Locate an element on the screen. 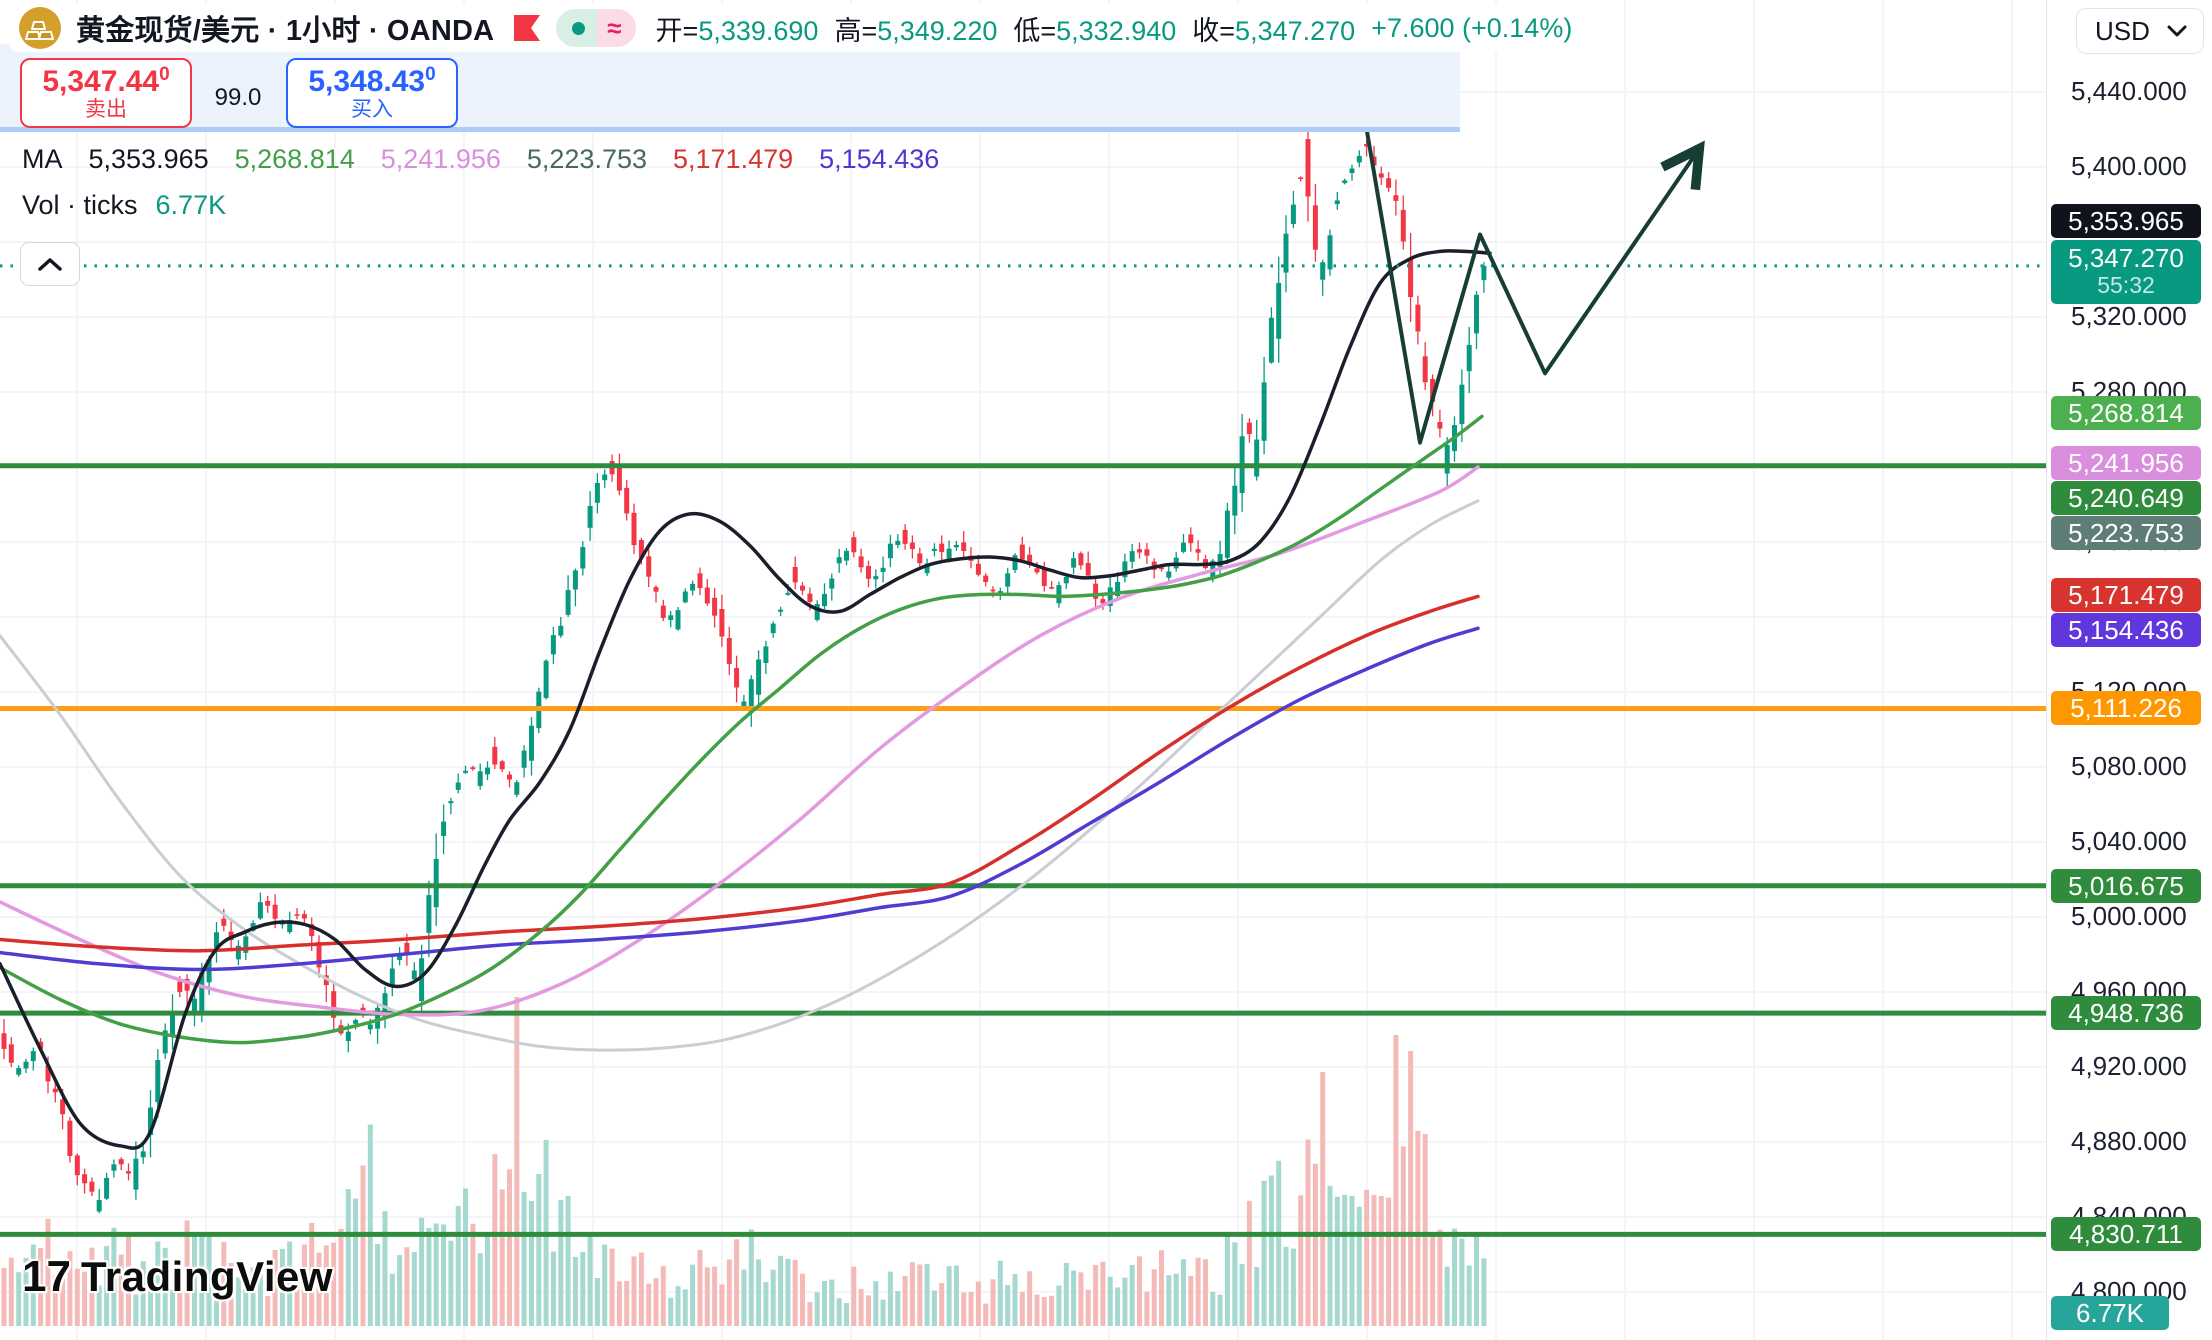  market-status-pill: ≈ is located at coordinates (596, 28).